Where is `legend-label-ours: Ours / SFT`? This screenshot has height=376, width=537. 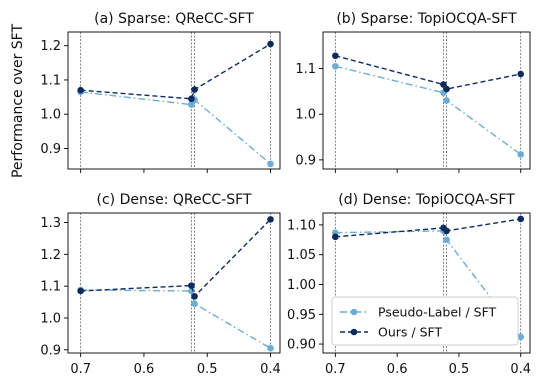 legend-label-ours: Ours / SFT is located at coordinates (410, 332).